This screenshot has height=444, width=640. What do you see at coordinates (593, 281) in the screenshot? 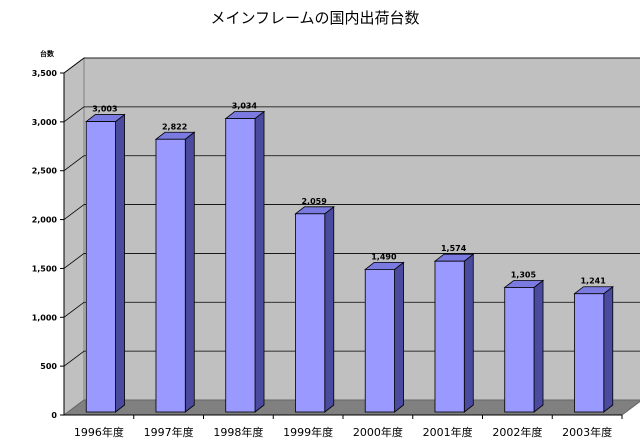
I see `data-label: 1,241` at bounding box center [593, 281].